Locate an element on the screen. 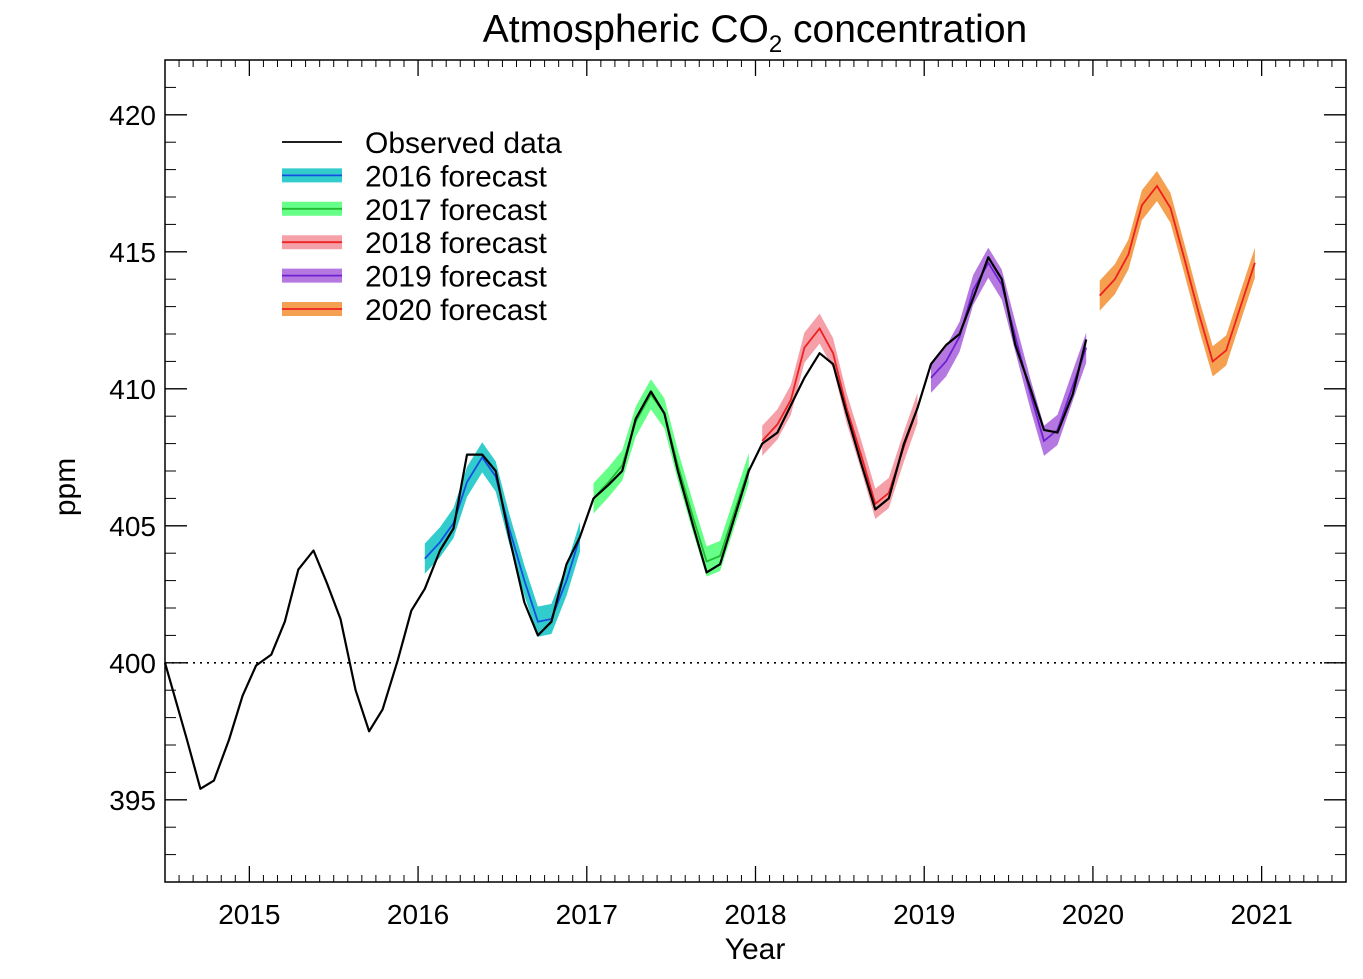 The image size is (1363, 979). legend-label-2018-forecast: 2018 forecast is located at coordinates (456, 243).